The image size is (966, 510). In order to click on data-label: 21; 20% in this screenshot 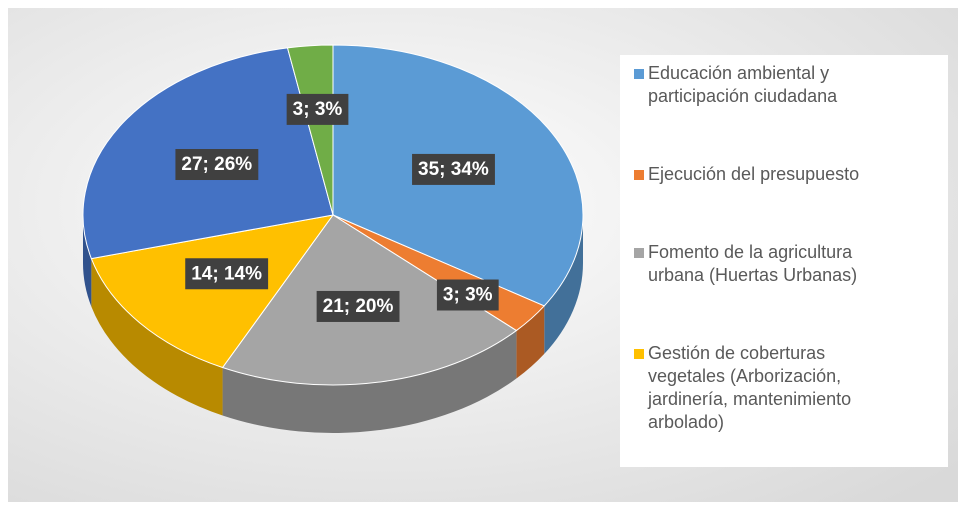, I will do `click(358, 306)`.